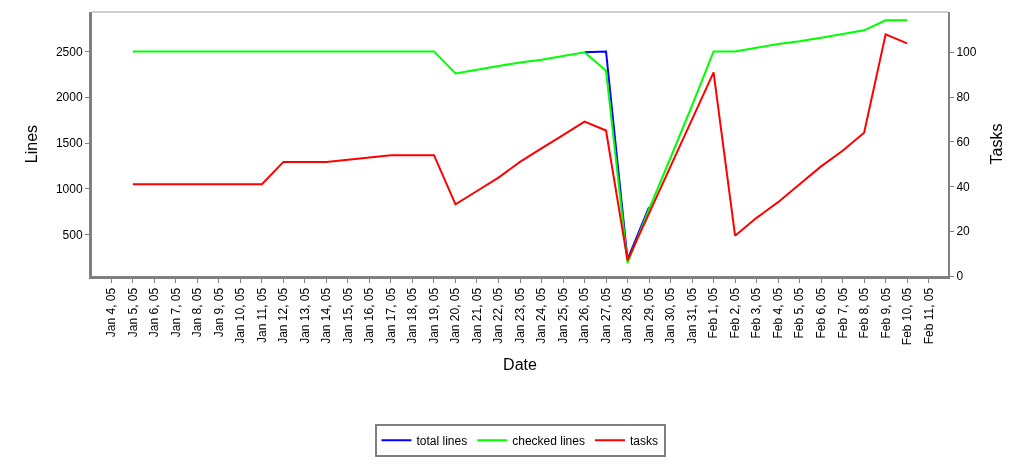 The image size is (1018, 469). I want to click on y-tick-label: 1500, so click(69, 143).